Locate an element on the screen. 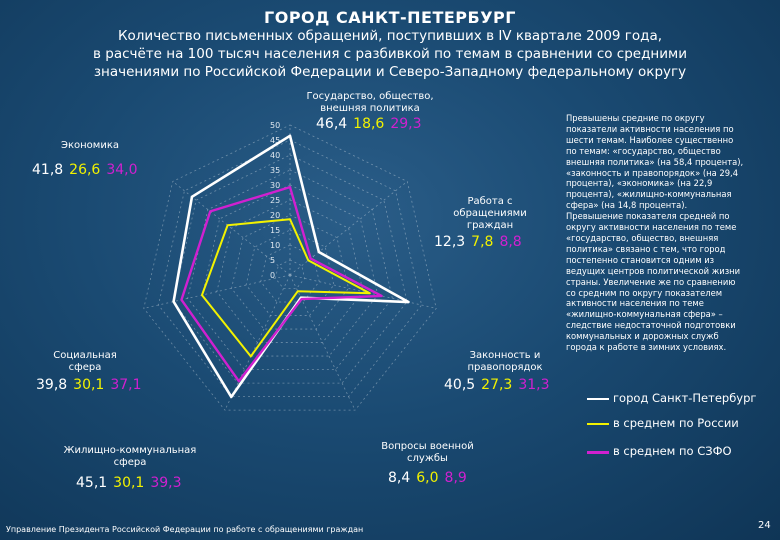 Image resolution: width=780 pixels, height=540 pixels. tick-label: 15 is located at coordinates (275, 230).